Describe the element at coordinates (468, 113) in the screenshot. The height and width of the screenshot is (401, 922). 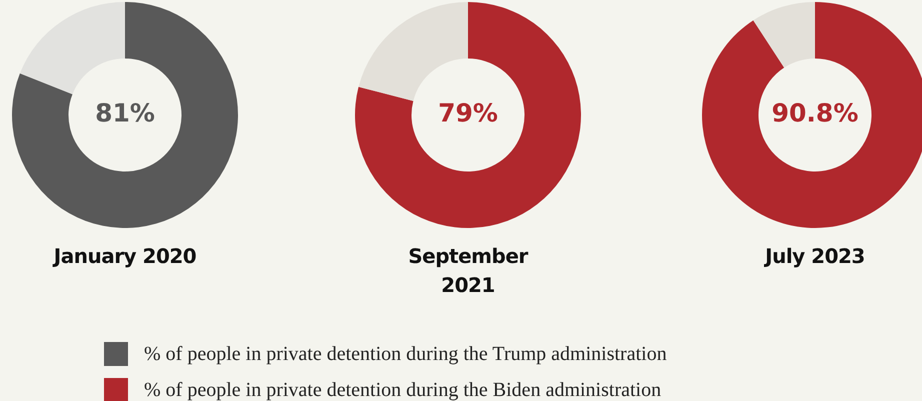
I see `data-label: 79%` at that location.